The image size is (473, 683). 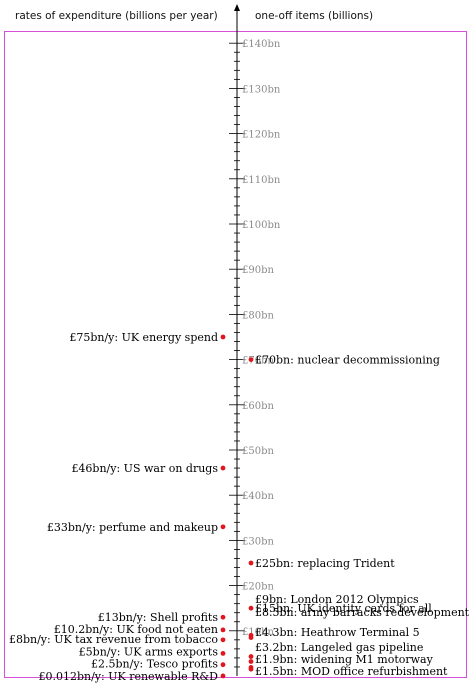 What do you see at coordinates (325, 563) in the screenshot?
I see `one-off-label: £25bn: replacing Trident` at bounding box center [325, 563].